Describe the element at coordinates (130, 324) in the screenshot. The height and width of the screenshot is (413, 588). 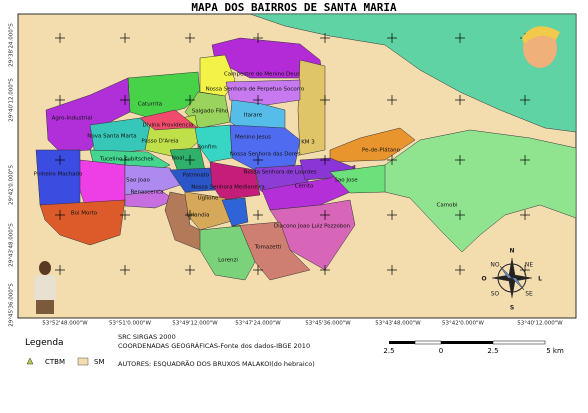
I see `longitude-label: 53°51'0.000"W` at that location.